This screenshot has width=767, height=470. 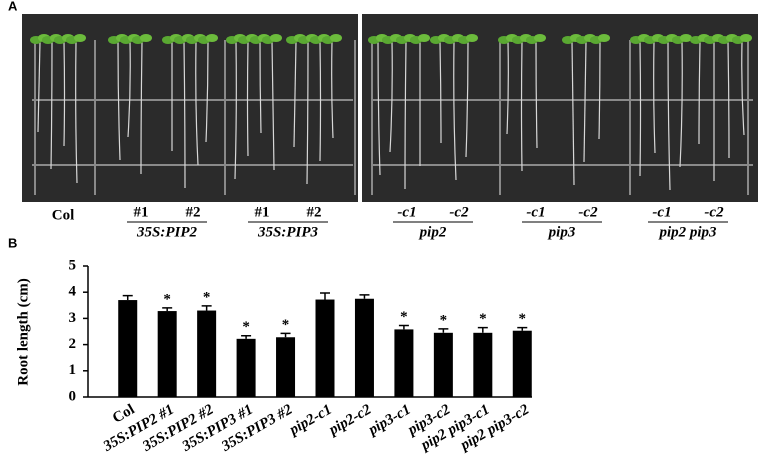 What do you see at coordinates (350, 420) in the screenshot?
I see `x-tick-label: pip2-c2` at bounding box center [350, 420].